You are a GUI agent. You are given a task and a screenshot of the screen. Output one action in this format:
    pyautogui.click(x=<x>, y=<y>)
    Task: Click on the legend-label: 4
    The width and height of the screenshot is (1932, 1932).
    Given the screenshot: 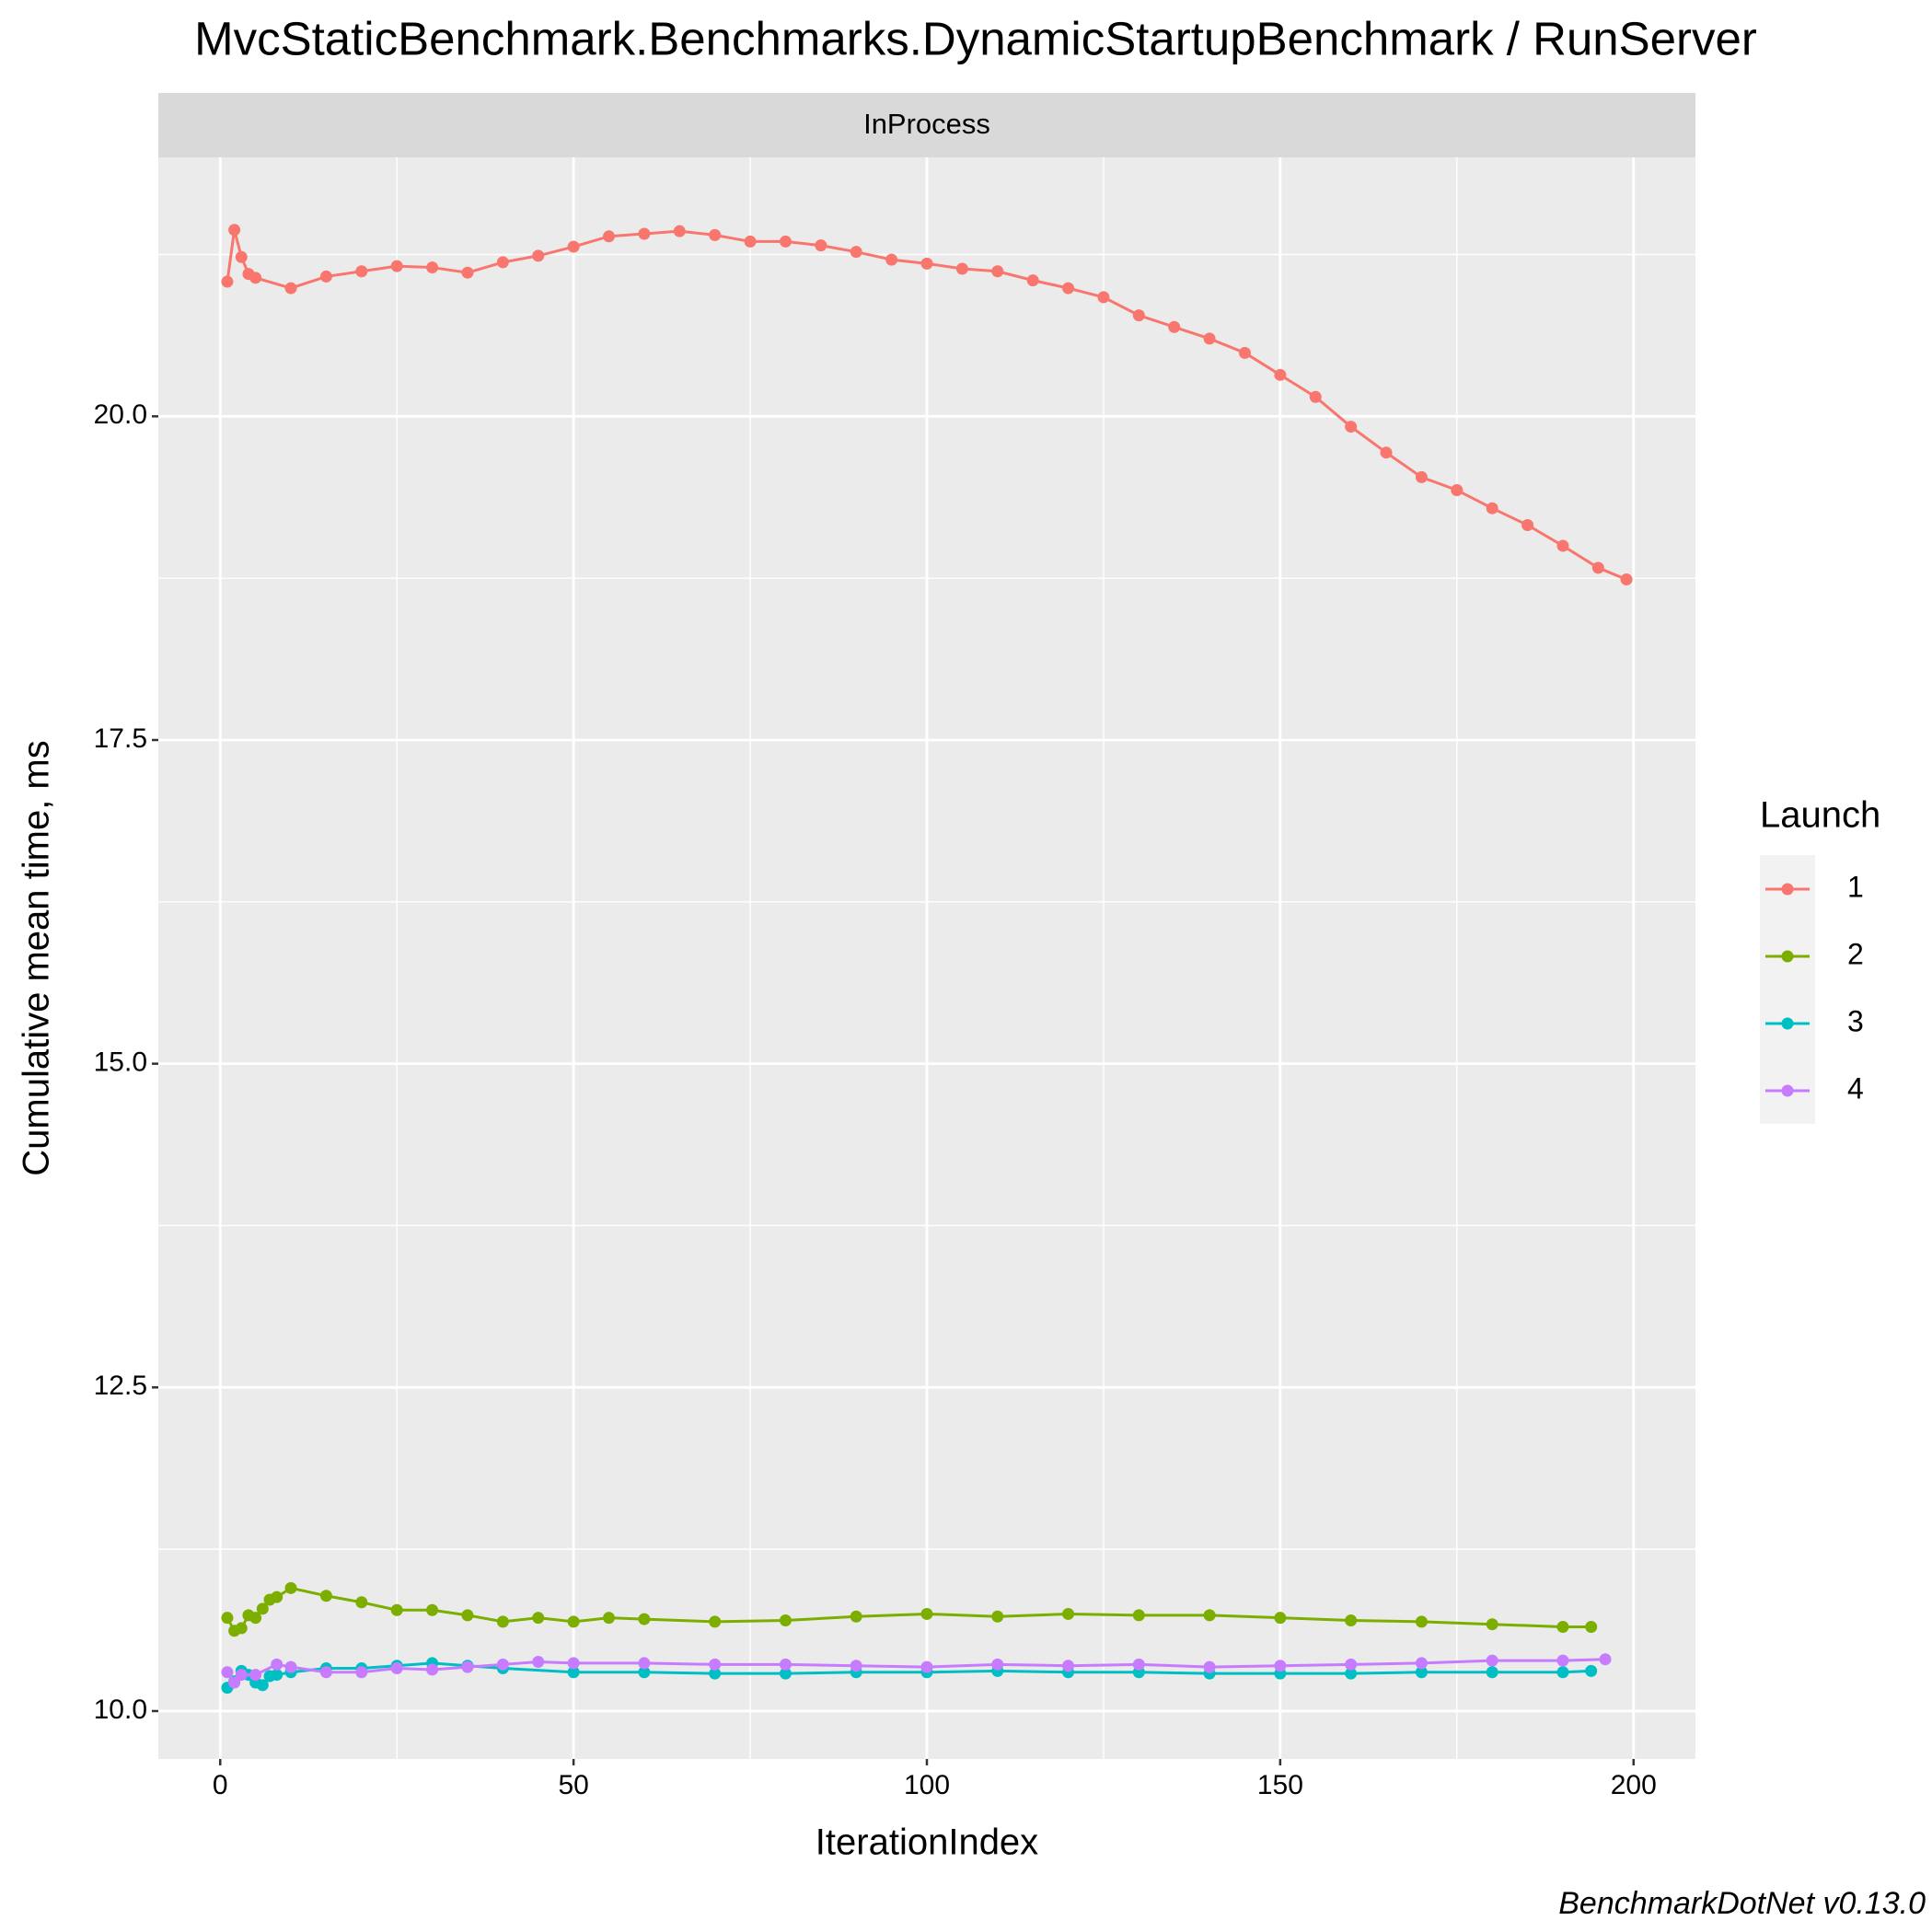 What is the action you would take?
    pyautogui.click(x=1856, y=1088)
    